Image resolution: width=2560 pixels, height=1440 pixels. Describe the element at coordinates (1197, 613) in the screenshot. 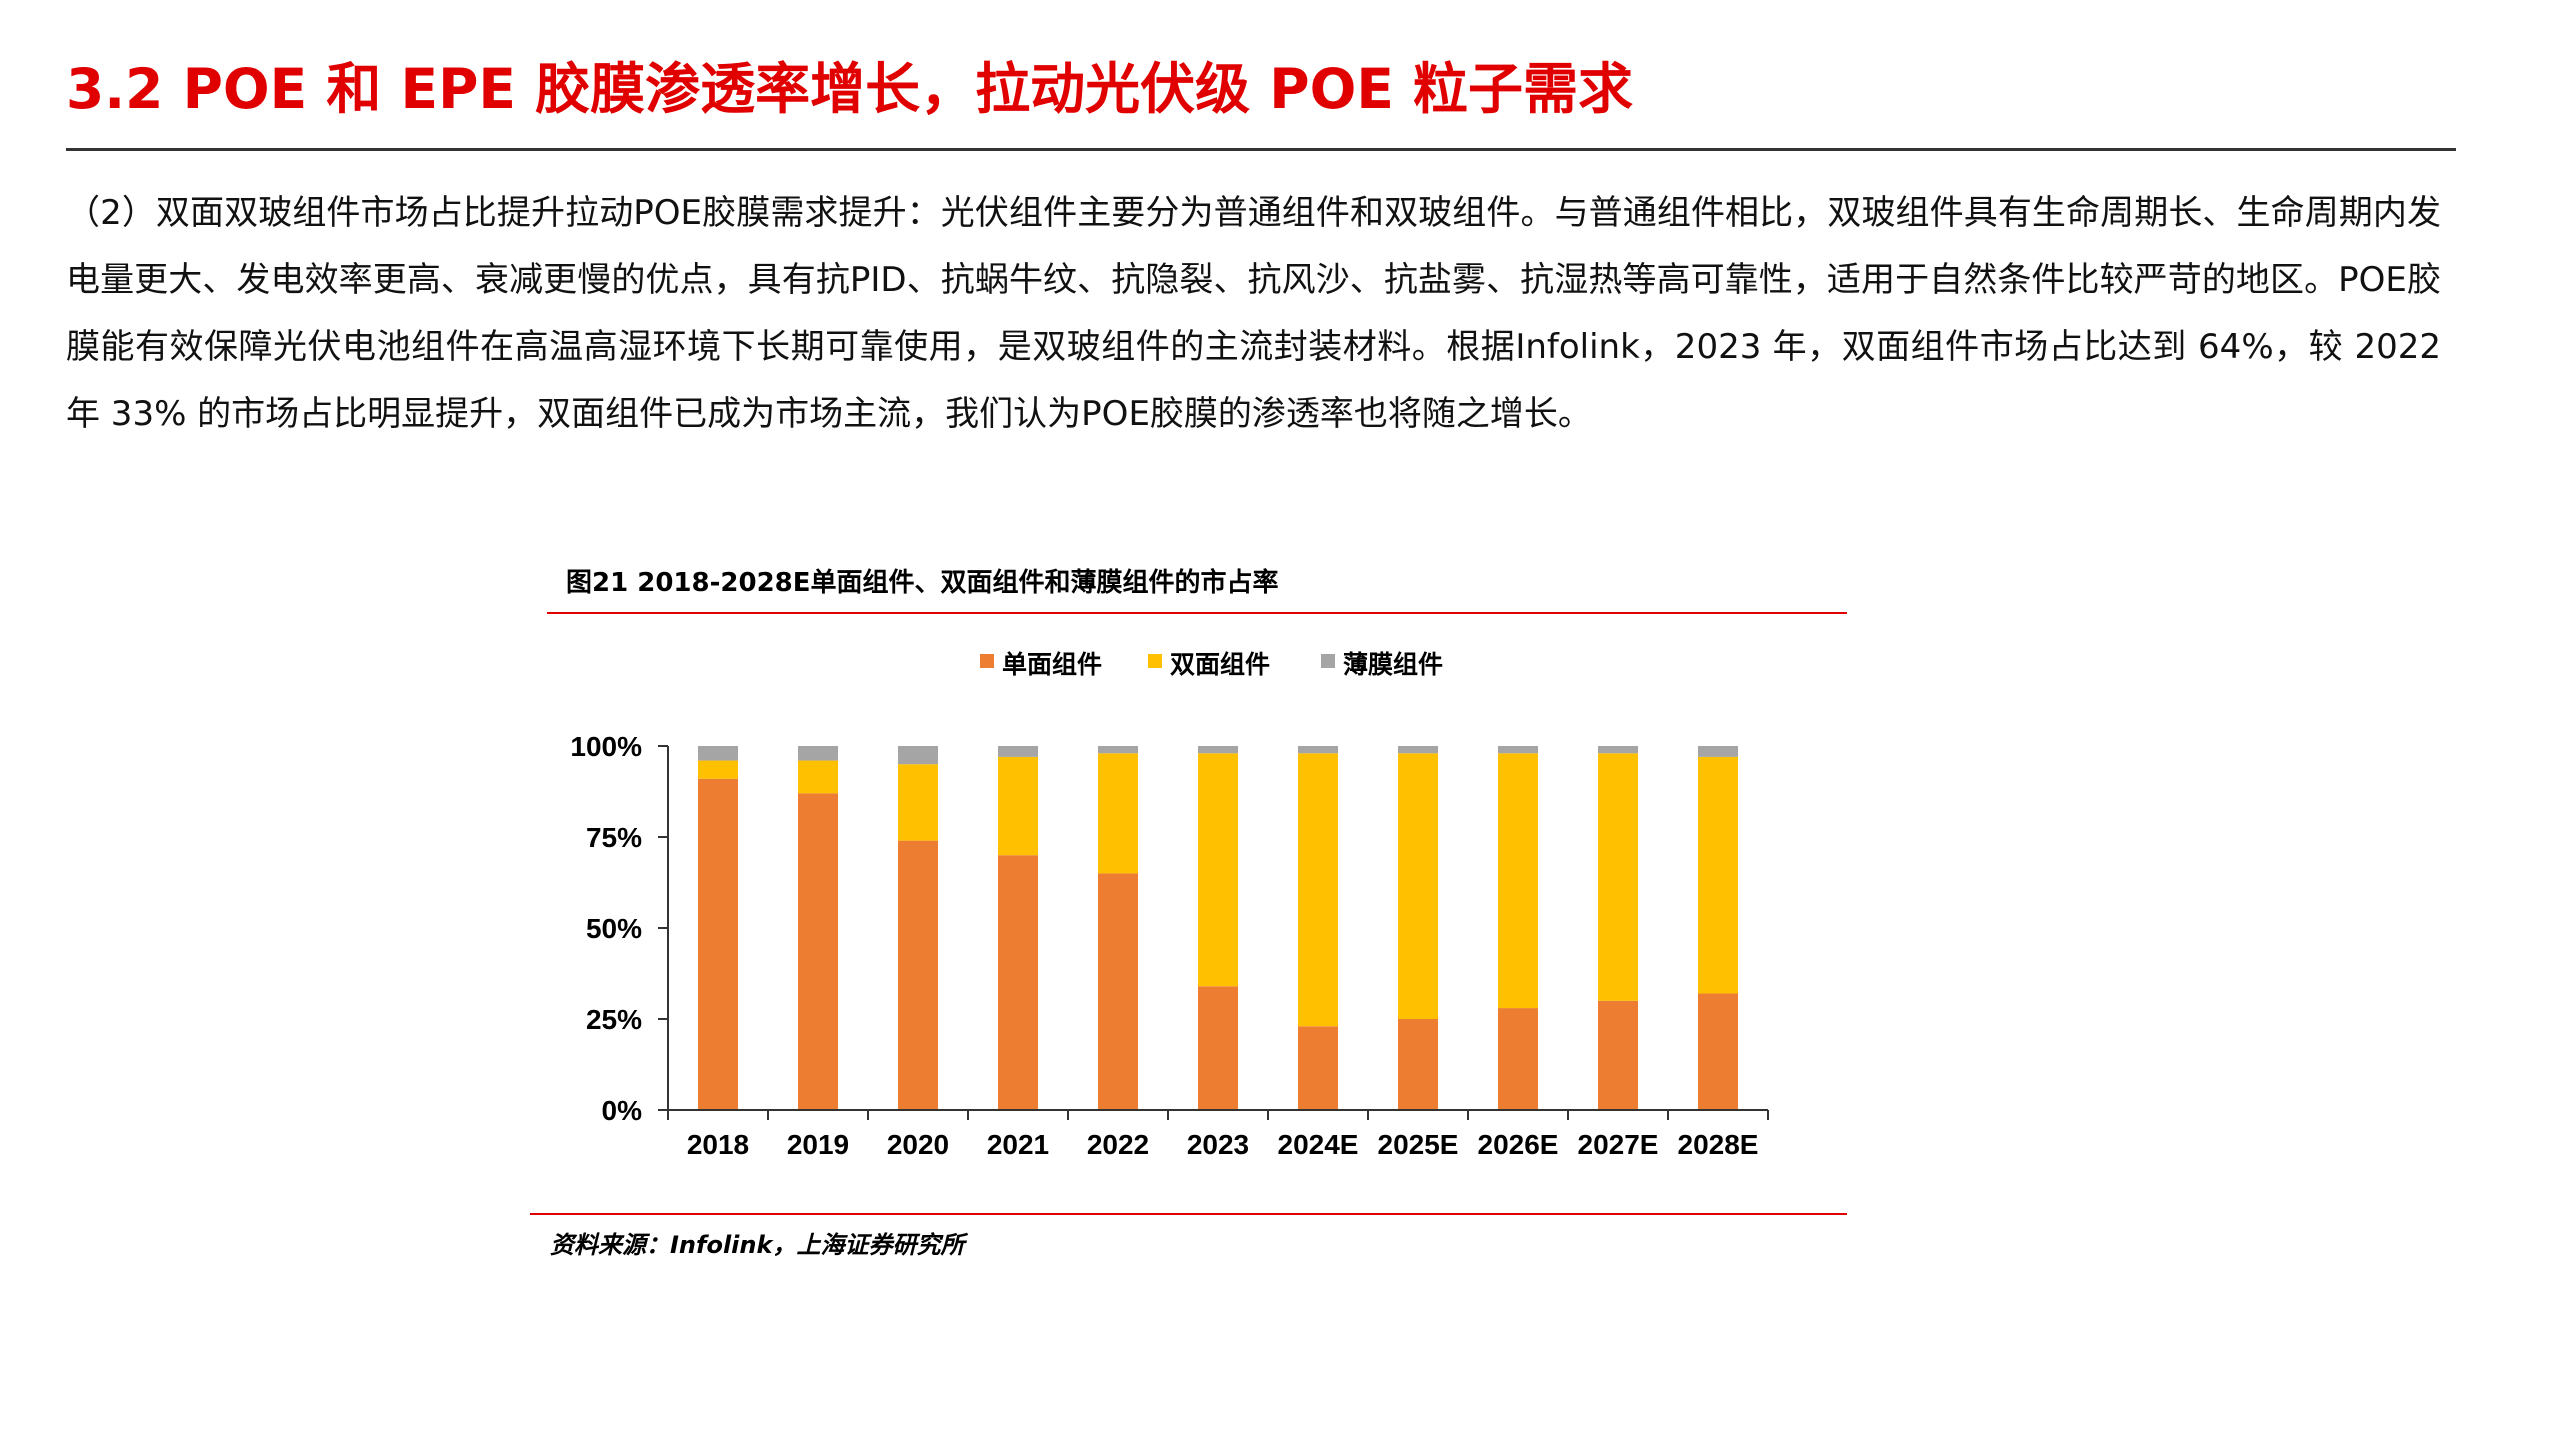

I see `caption-divider` at that location.